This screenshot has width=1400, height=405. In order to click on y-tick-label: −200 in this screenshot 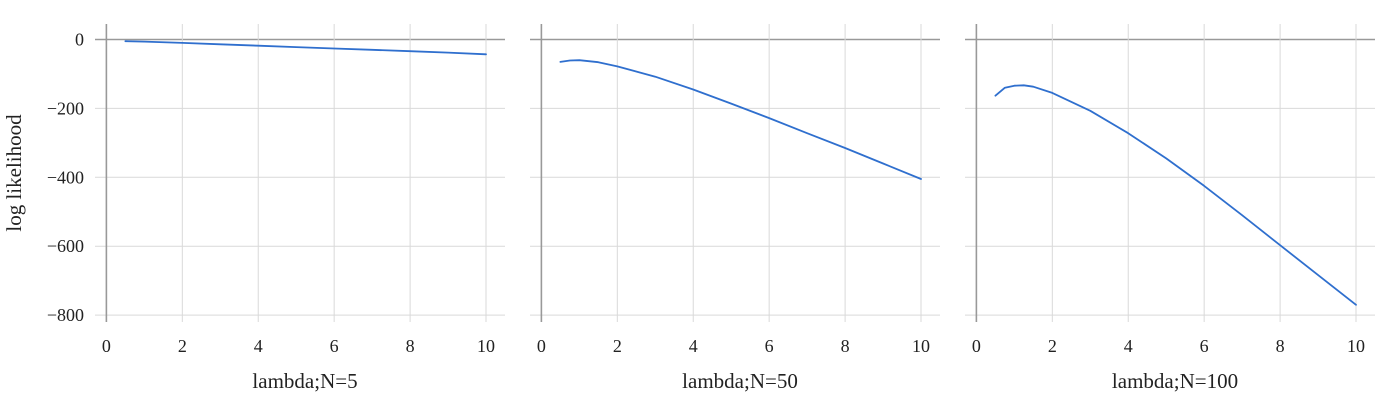, I will do `click(65, 108)`.